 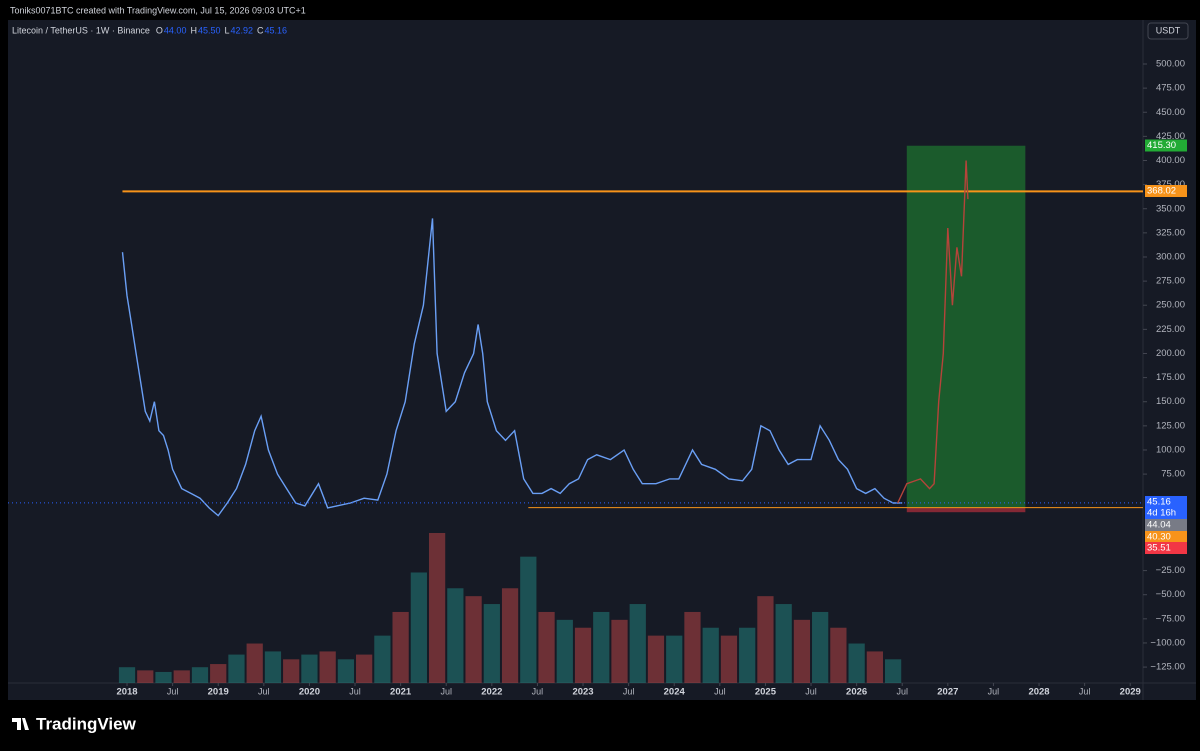 What do you see at coordinates (766, 692) in the screenshot?
I see `x-tick-label: 2025` at bounding box center [766, 692].